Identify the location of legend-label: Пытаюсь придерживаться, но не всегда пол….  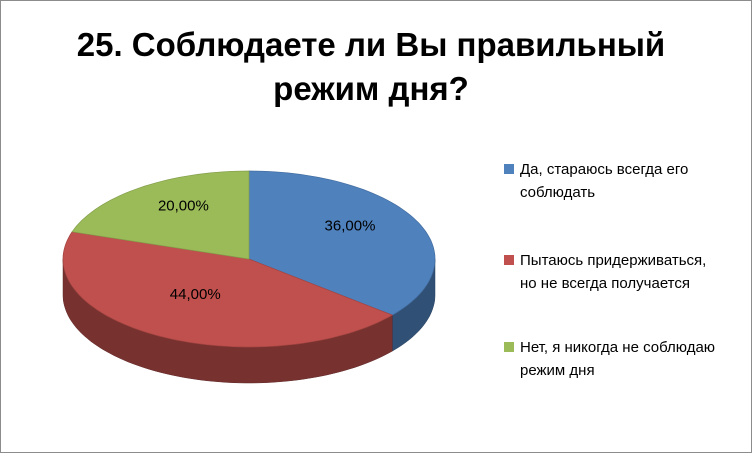
(613, 272).